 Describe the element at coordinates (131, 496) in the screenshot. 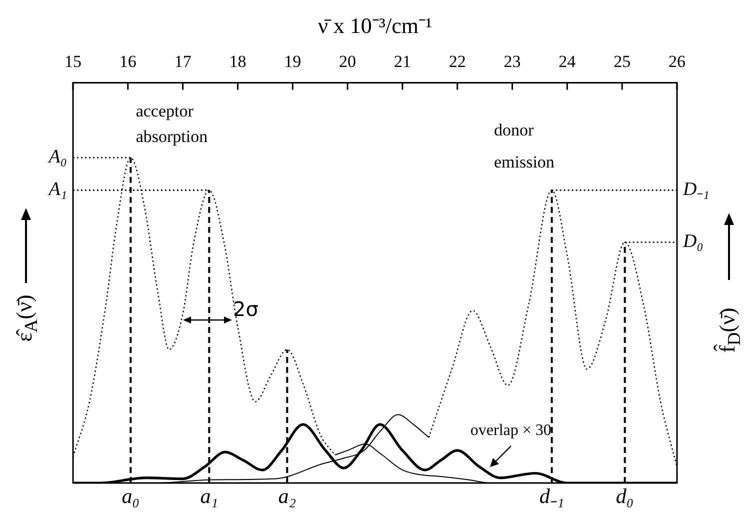

I see `series-label: a₀` at that location.